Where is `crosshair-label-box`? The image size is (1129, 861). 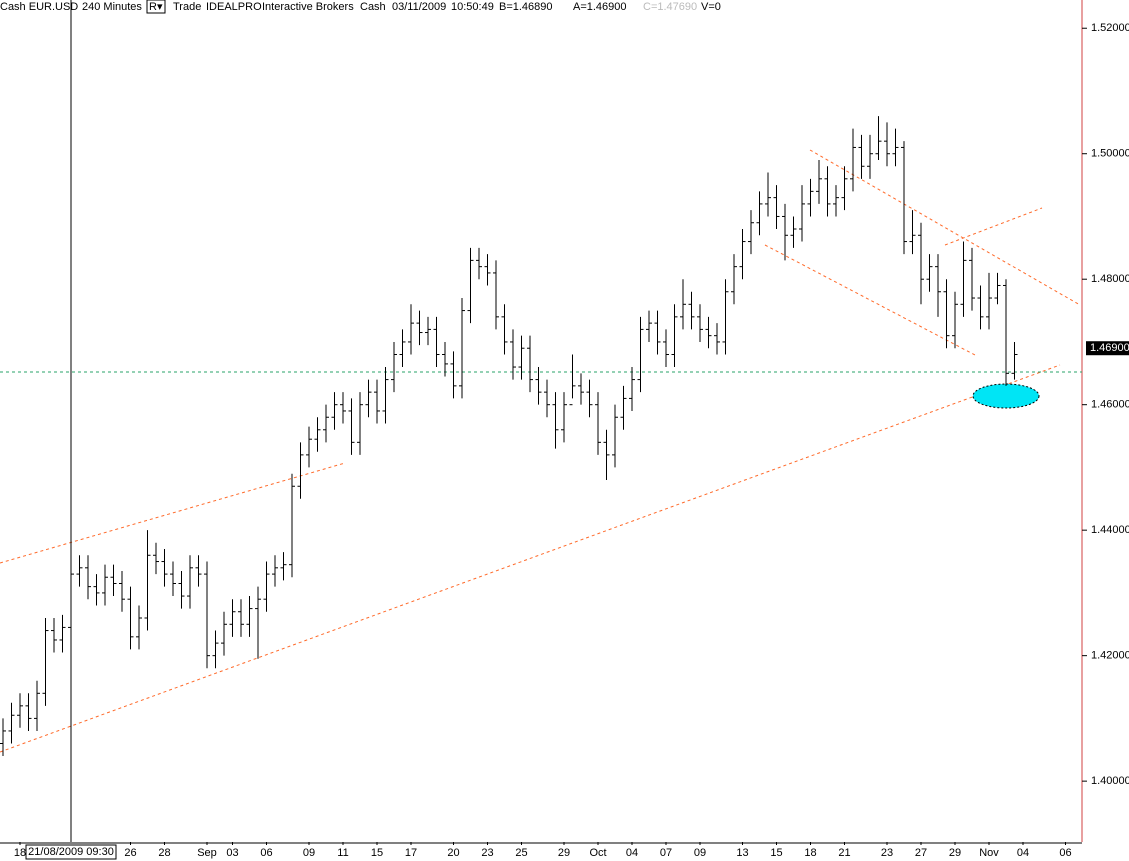
crosshair-label-box is located at coordinates (71, 852).